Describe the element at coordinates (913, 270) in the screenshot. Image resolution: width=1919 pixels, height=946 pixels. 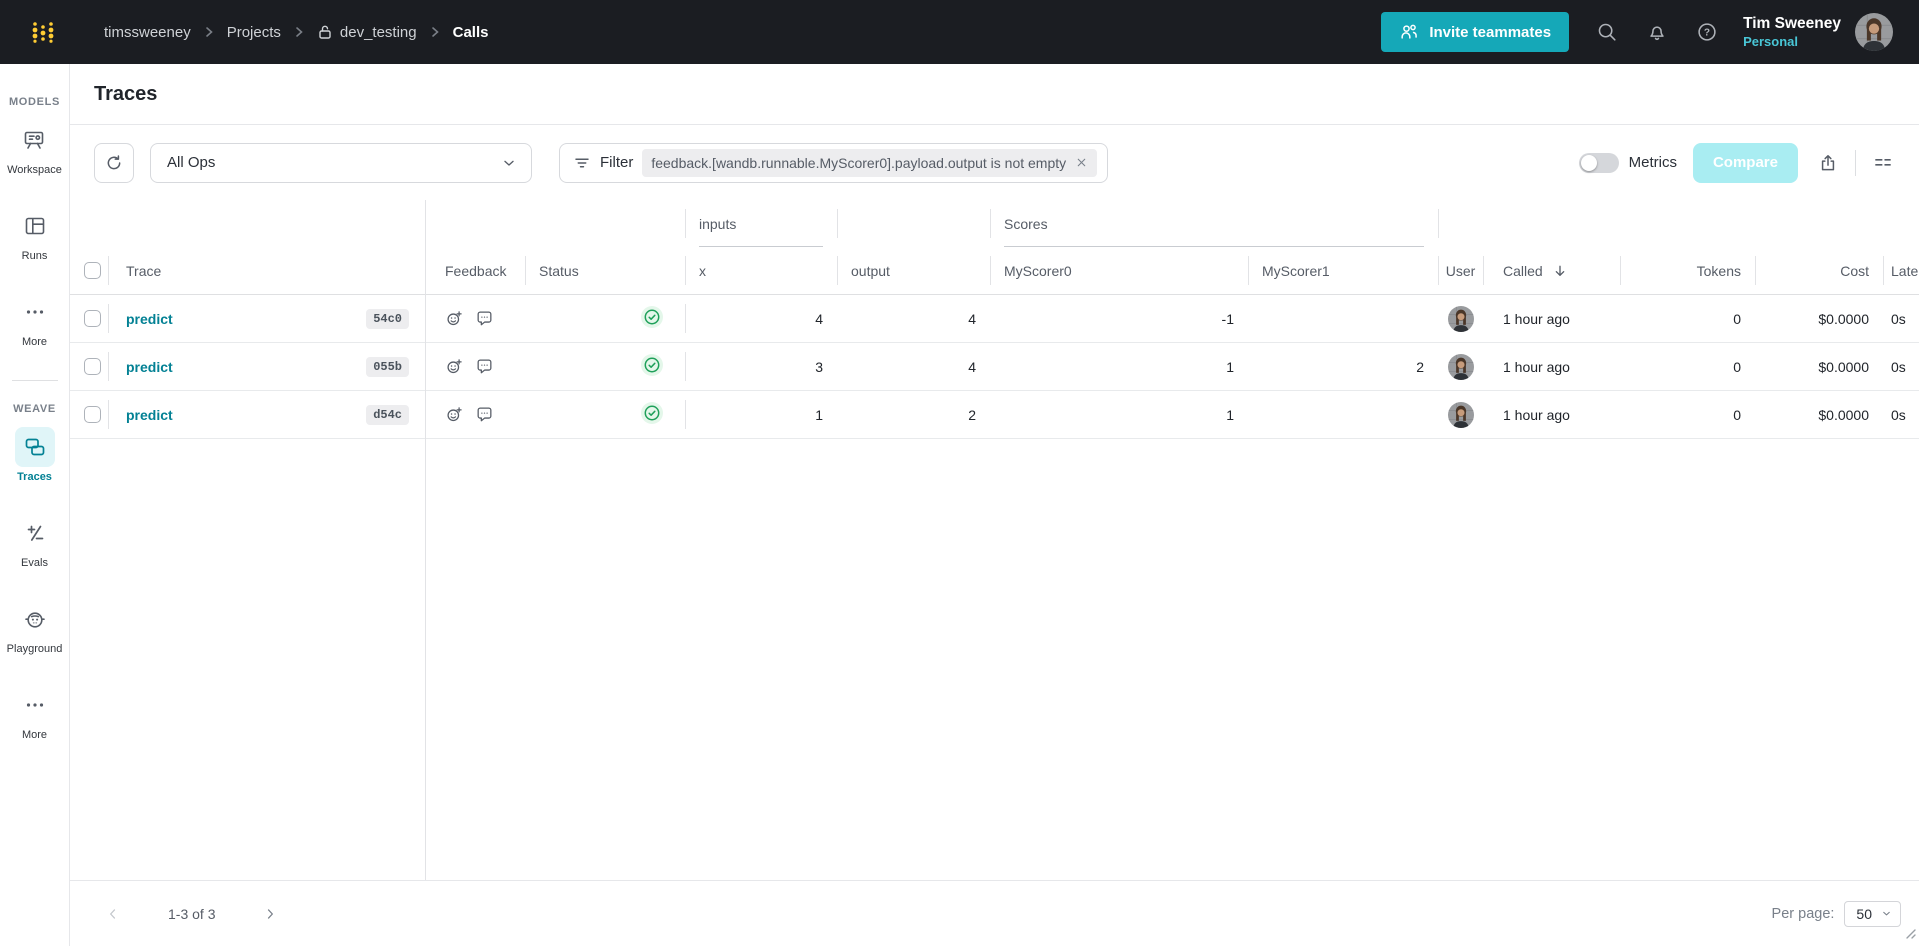
I see `column-header-output: output` at that location.